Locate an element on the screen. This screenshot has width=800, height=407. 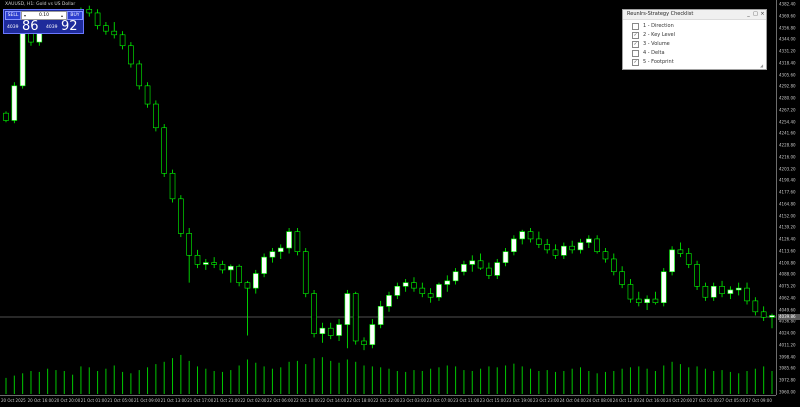
buy-button: BUY is located at coordinates (75, 15).